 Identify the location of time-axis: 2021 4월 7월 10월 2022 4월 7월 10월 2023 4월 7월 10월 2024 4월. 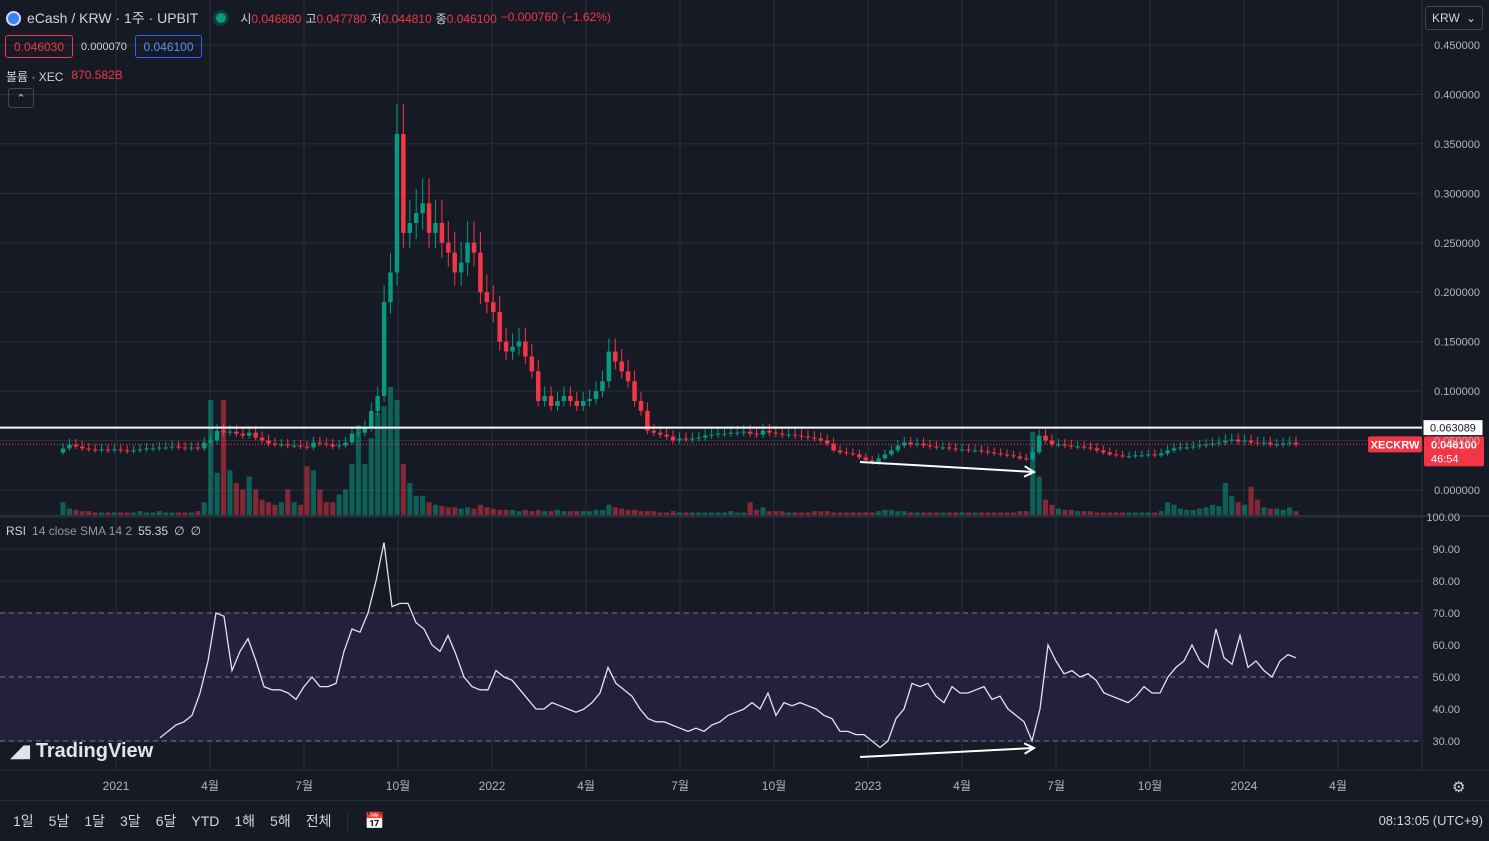
(725, 786).